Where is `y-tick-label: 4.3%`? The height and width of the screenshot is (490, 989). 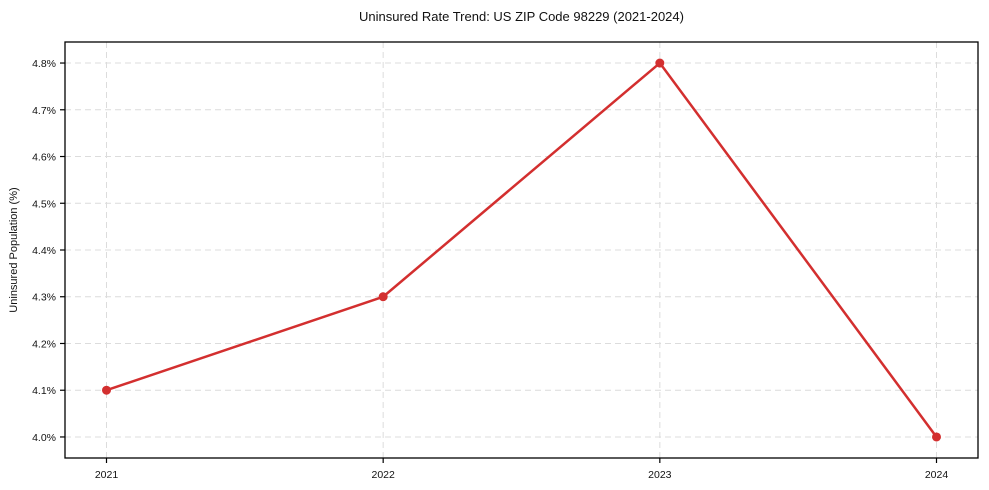
y-tick-label: 4.3% is located at coordinates (44, 298).